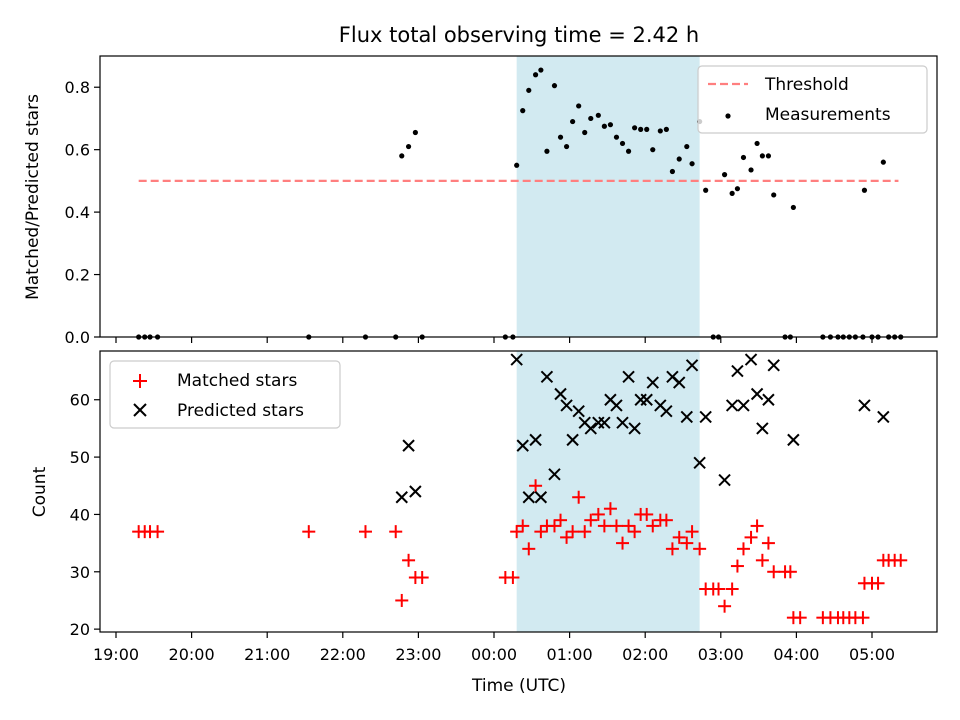  I want to click on legend-matched-label: Matched stars, so click(237, 381).